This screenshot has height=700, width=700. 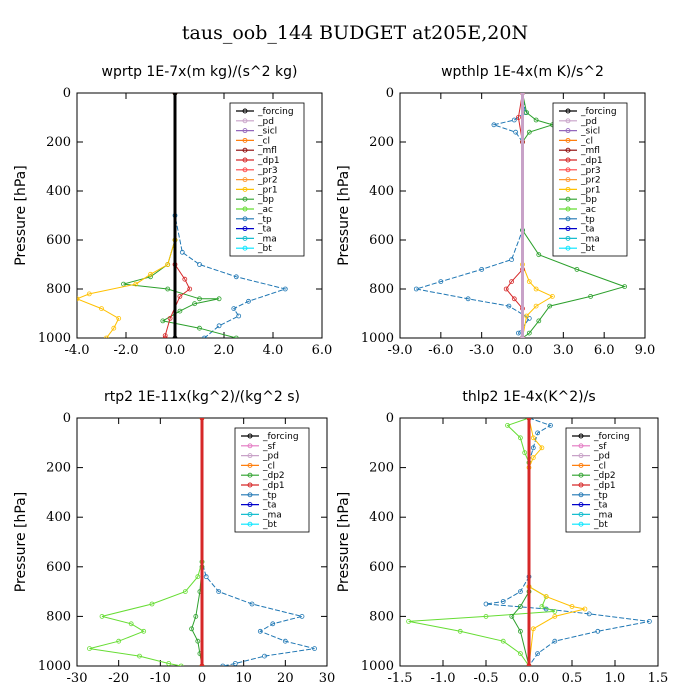 I want to click on x-tick-label: -6.0, so click(x=440, y=350).